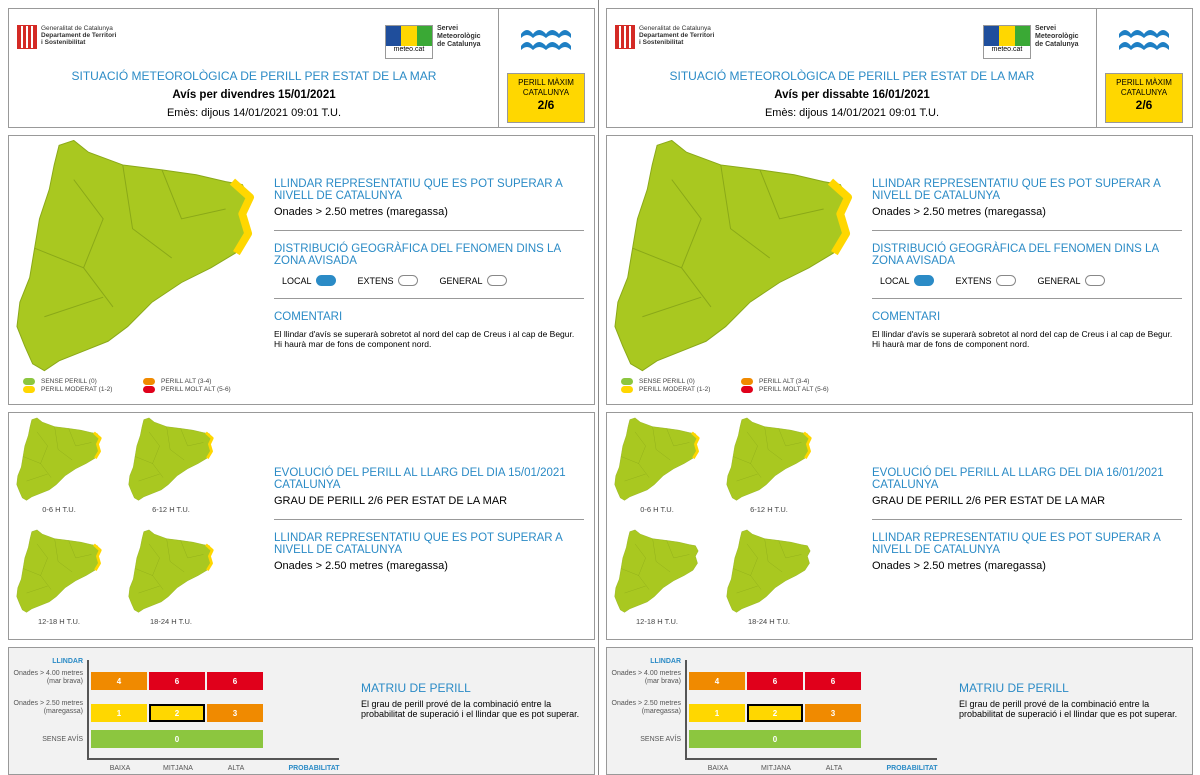 Image resolution: width=1200 pixels, height=775 pixels. Describe the element at coordinates (79, 35) in the screenshot. I see `department-name: Departament de Territori` at that location.